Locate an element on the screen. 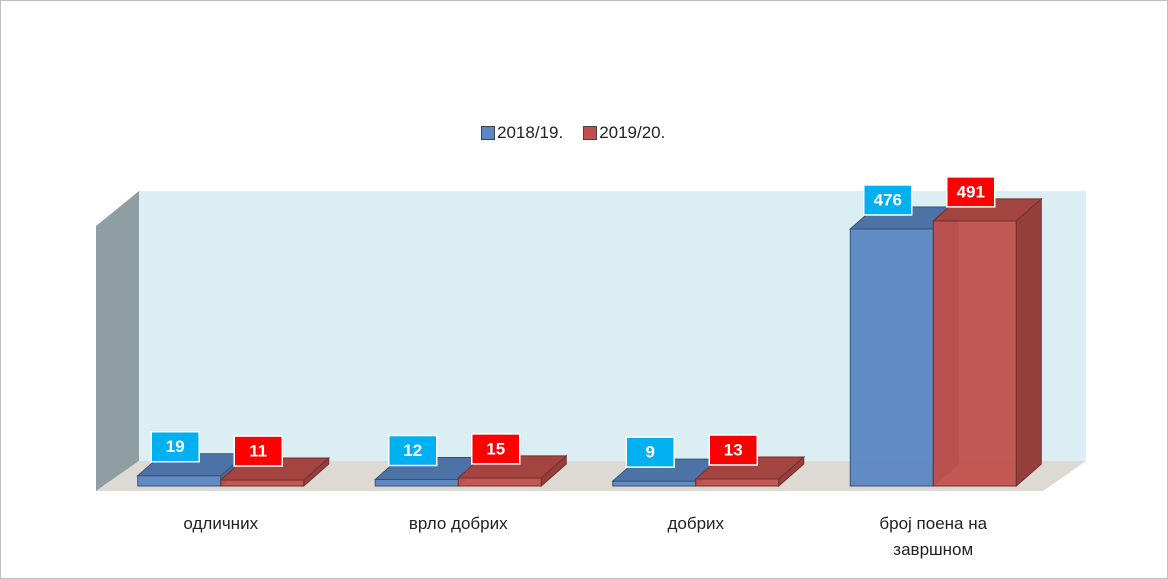  value-label: 11 is located at coordinates (258, 451).